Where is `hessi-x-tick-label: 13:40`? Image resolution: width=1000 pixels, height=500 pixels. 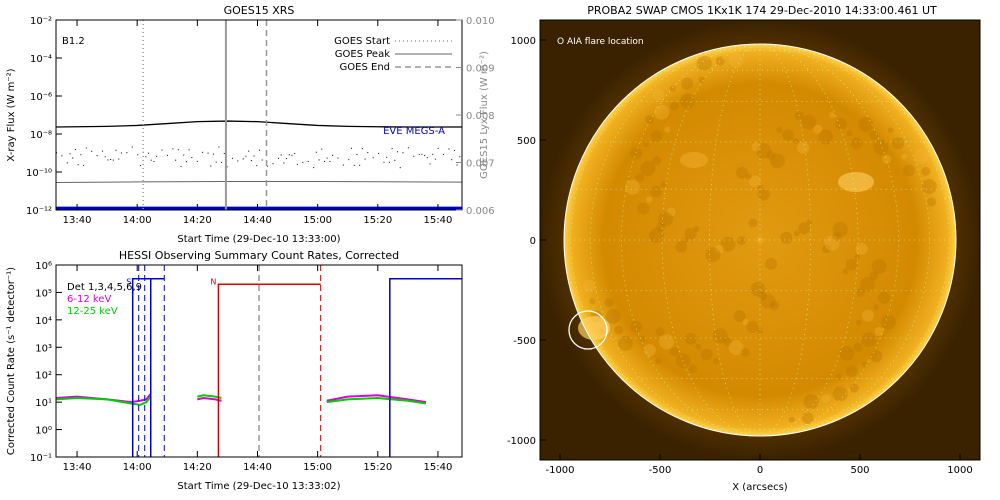 hessi-x-tick-label: 13:40 is located at coordinates (77, 467).